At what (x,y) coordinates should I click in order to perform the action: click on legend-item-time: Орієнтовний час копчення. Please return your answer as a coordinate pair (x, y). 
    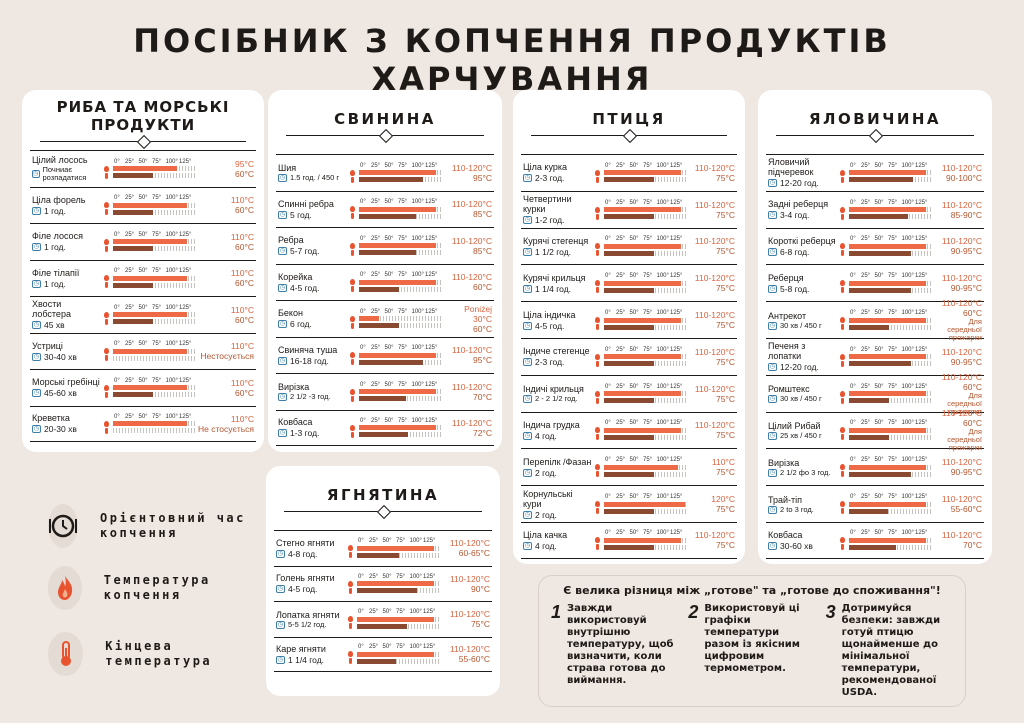
    Looking at the image, I should click on (150, 526).